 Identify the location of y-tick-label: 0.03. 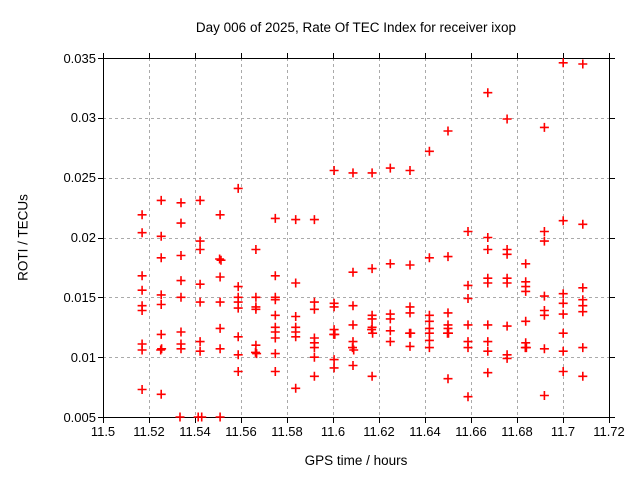
(83, 118).